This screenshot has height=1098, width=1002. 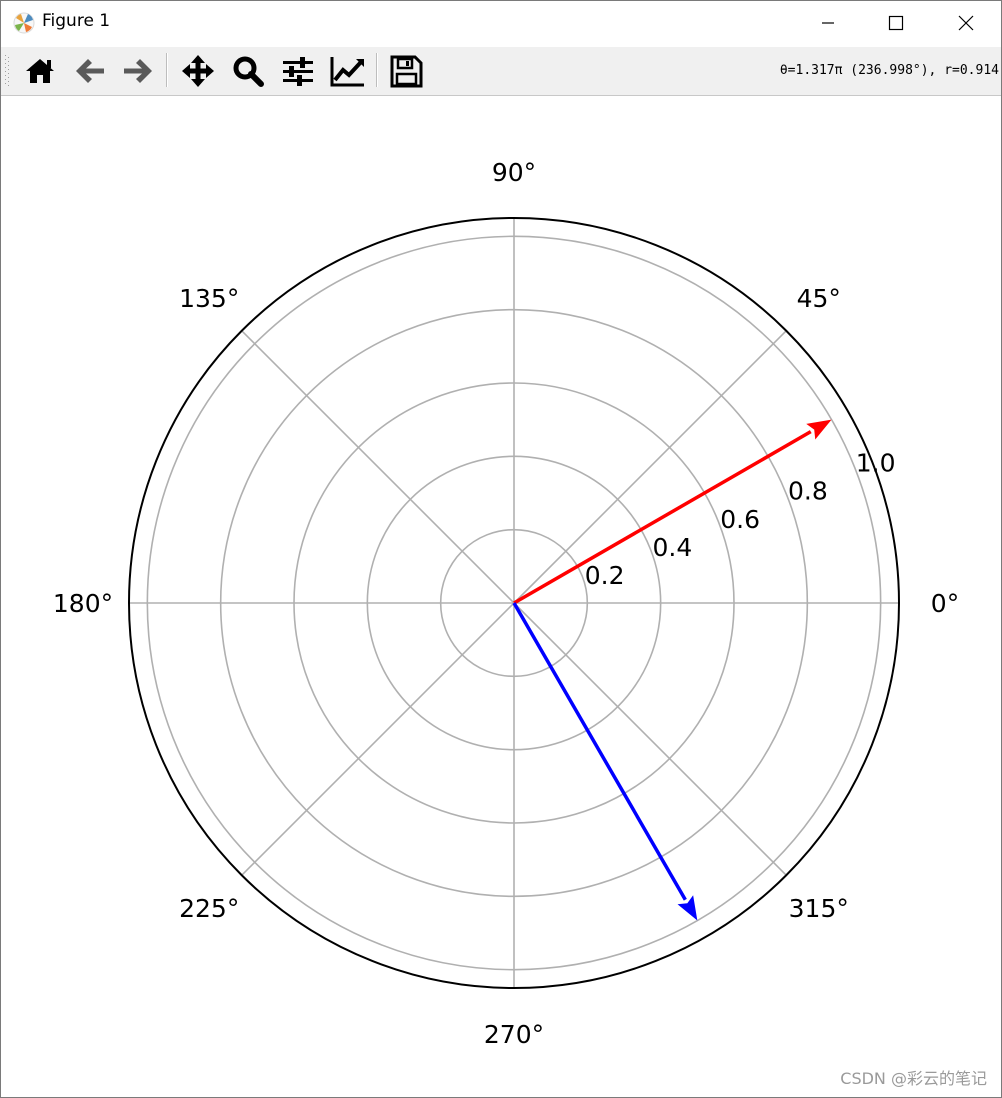 What do you see at coordinates (819, 908) in the screenshot?
I see `theta-tick-label: 315°` at bounding box center [819, 908].